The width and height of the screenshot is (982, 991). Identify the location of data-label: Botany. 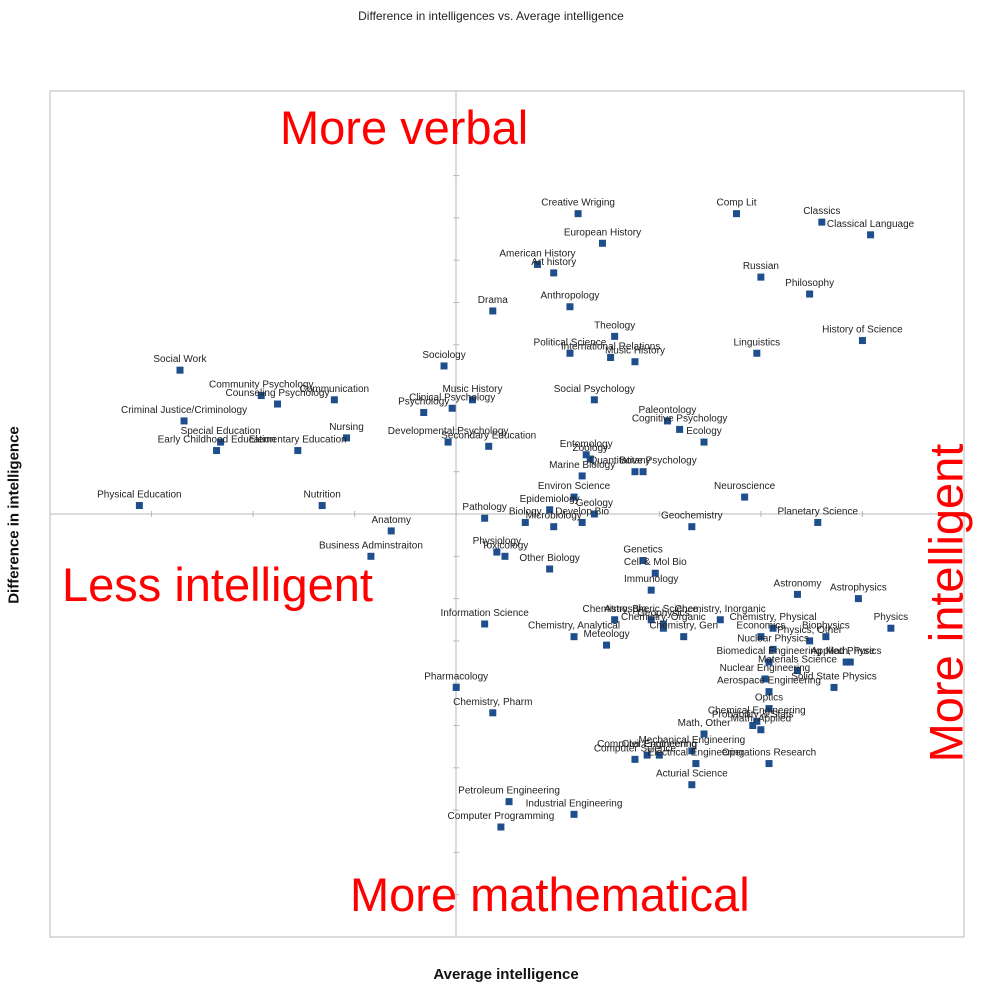
(634, 461).